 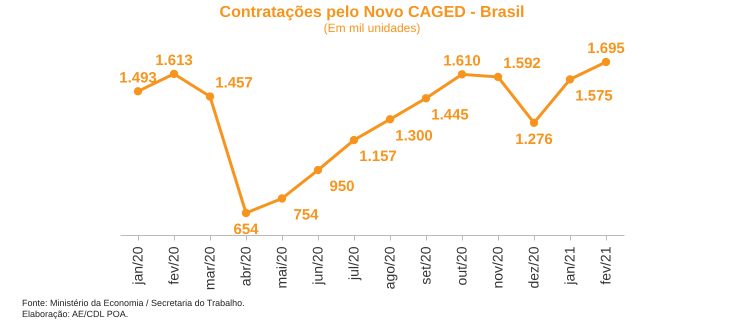 What do you see at coordinates (450, 115) in the screenshot?
I see `data-label: 1.445` at bounding box center [450, 115].